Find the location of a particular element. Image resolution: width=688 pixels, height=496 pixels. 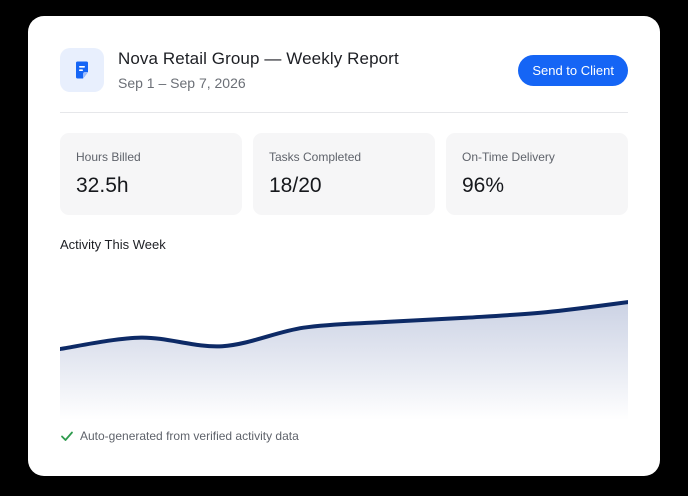

stat-label: Tasks Completed is located at coordinates (315, 157).